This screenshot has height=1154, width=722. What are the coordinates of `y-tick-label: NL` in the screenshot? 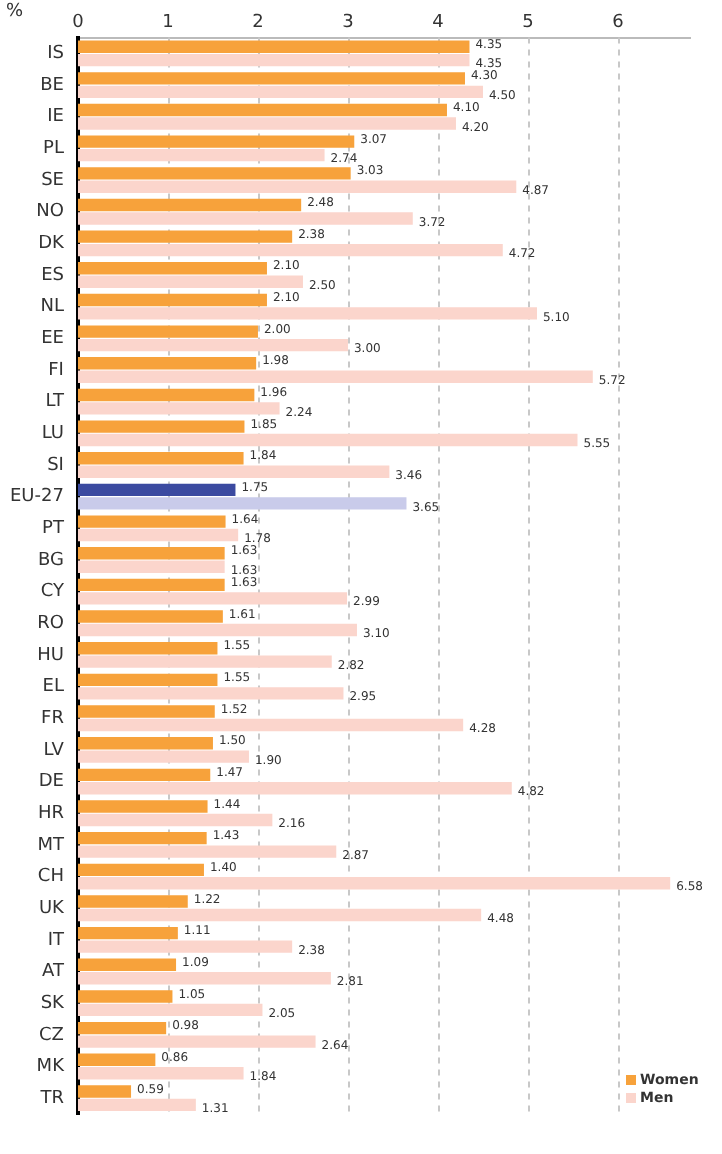 It's located at (52, 307).